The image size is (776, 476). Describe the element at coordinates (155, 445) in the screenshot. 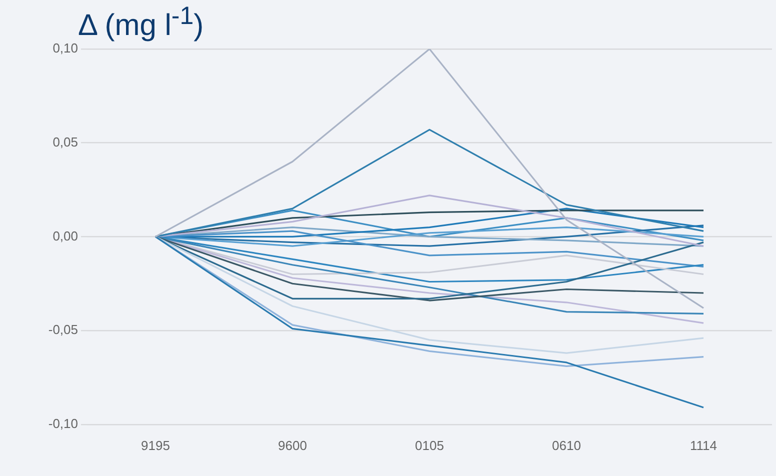

I see `x-tick-label: 9195` at that location.